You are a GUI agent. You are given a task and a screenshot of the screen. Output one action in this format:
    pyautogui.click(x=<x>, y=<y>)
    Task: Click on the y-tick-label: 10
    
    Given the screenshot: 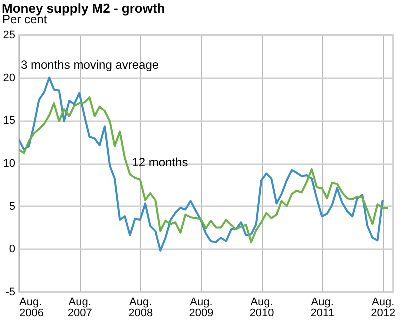 What is the action you would take?
    pyautogui.click(x=9, y=164)
    